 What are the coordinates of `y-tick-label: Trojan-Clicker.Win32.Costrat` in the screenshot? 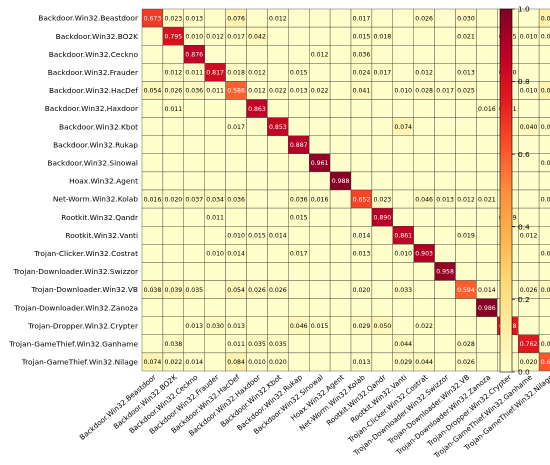 It's located at (85, 253).